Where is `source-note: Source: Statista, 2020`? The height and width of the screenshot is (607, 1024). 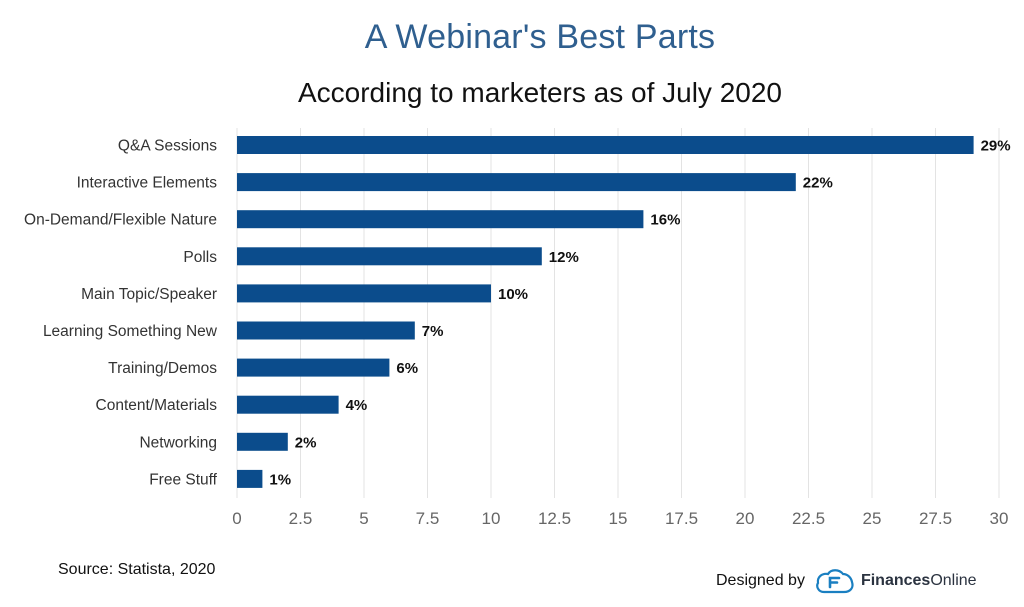 source-note: Source: Statista, 2020 is located at coordinates (137, 569).